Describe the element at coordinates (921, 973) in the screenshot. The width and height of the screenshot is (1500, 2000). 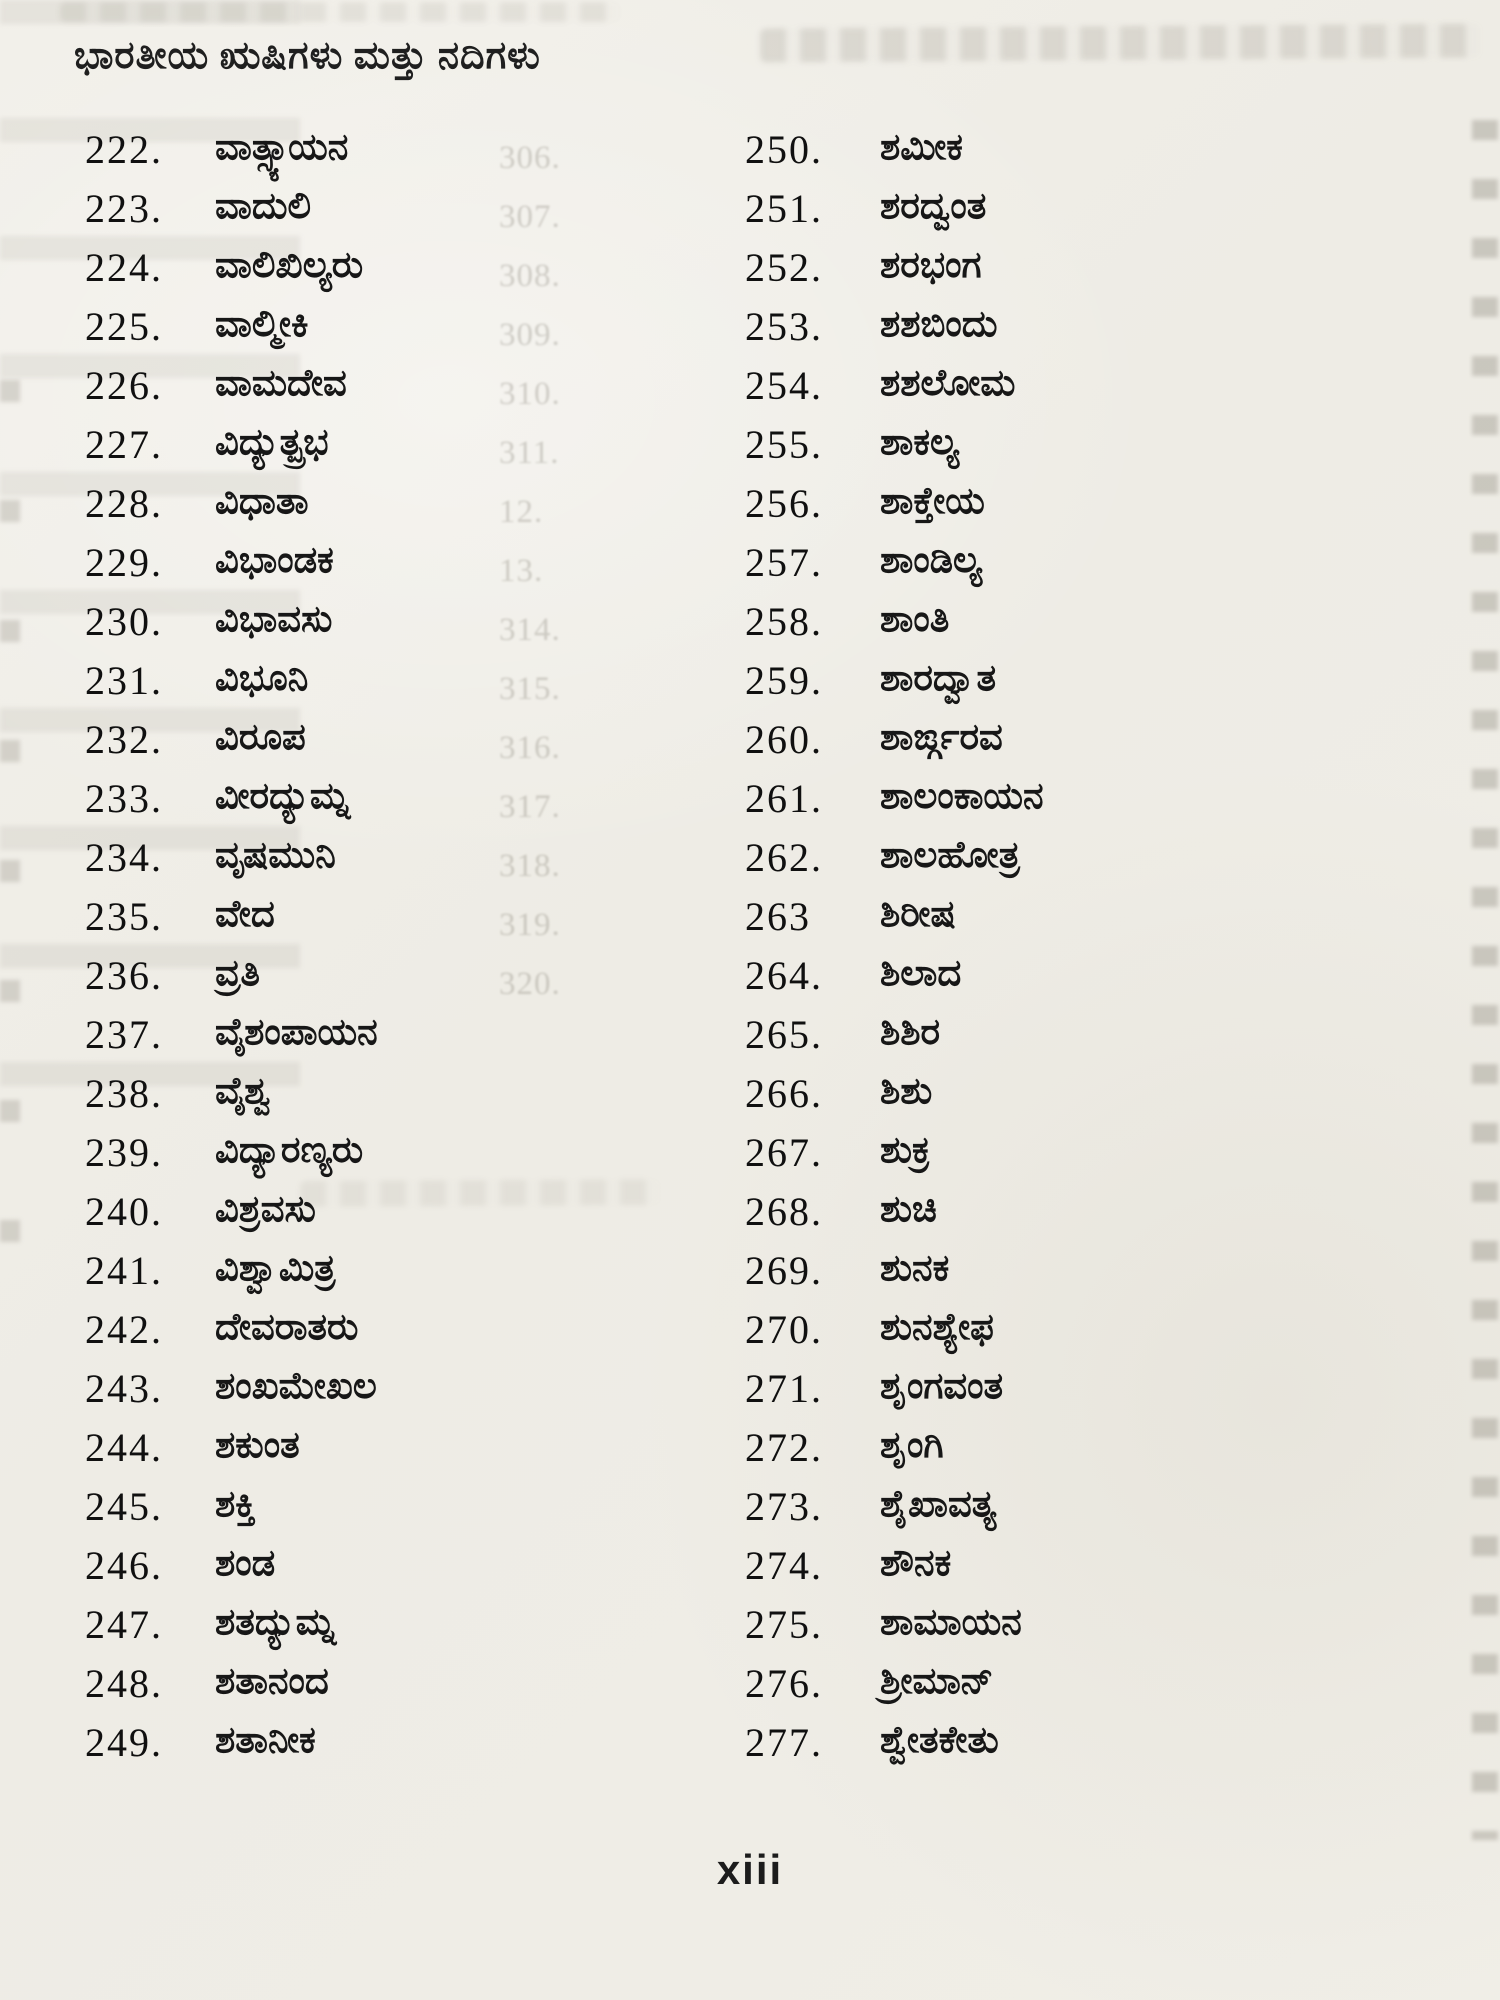
I see `entry-name: ಶಿಲಾದ` at that location.